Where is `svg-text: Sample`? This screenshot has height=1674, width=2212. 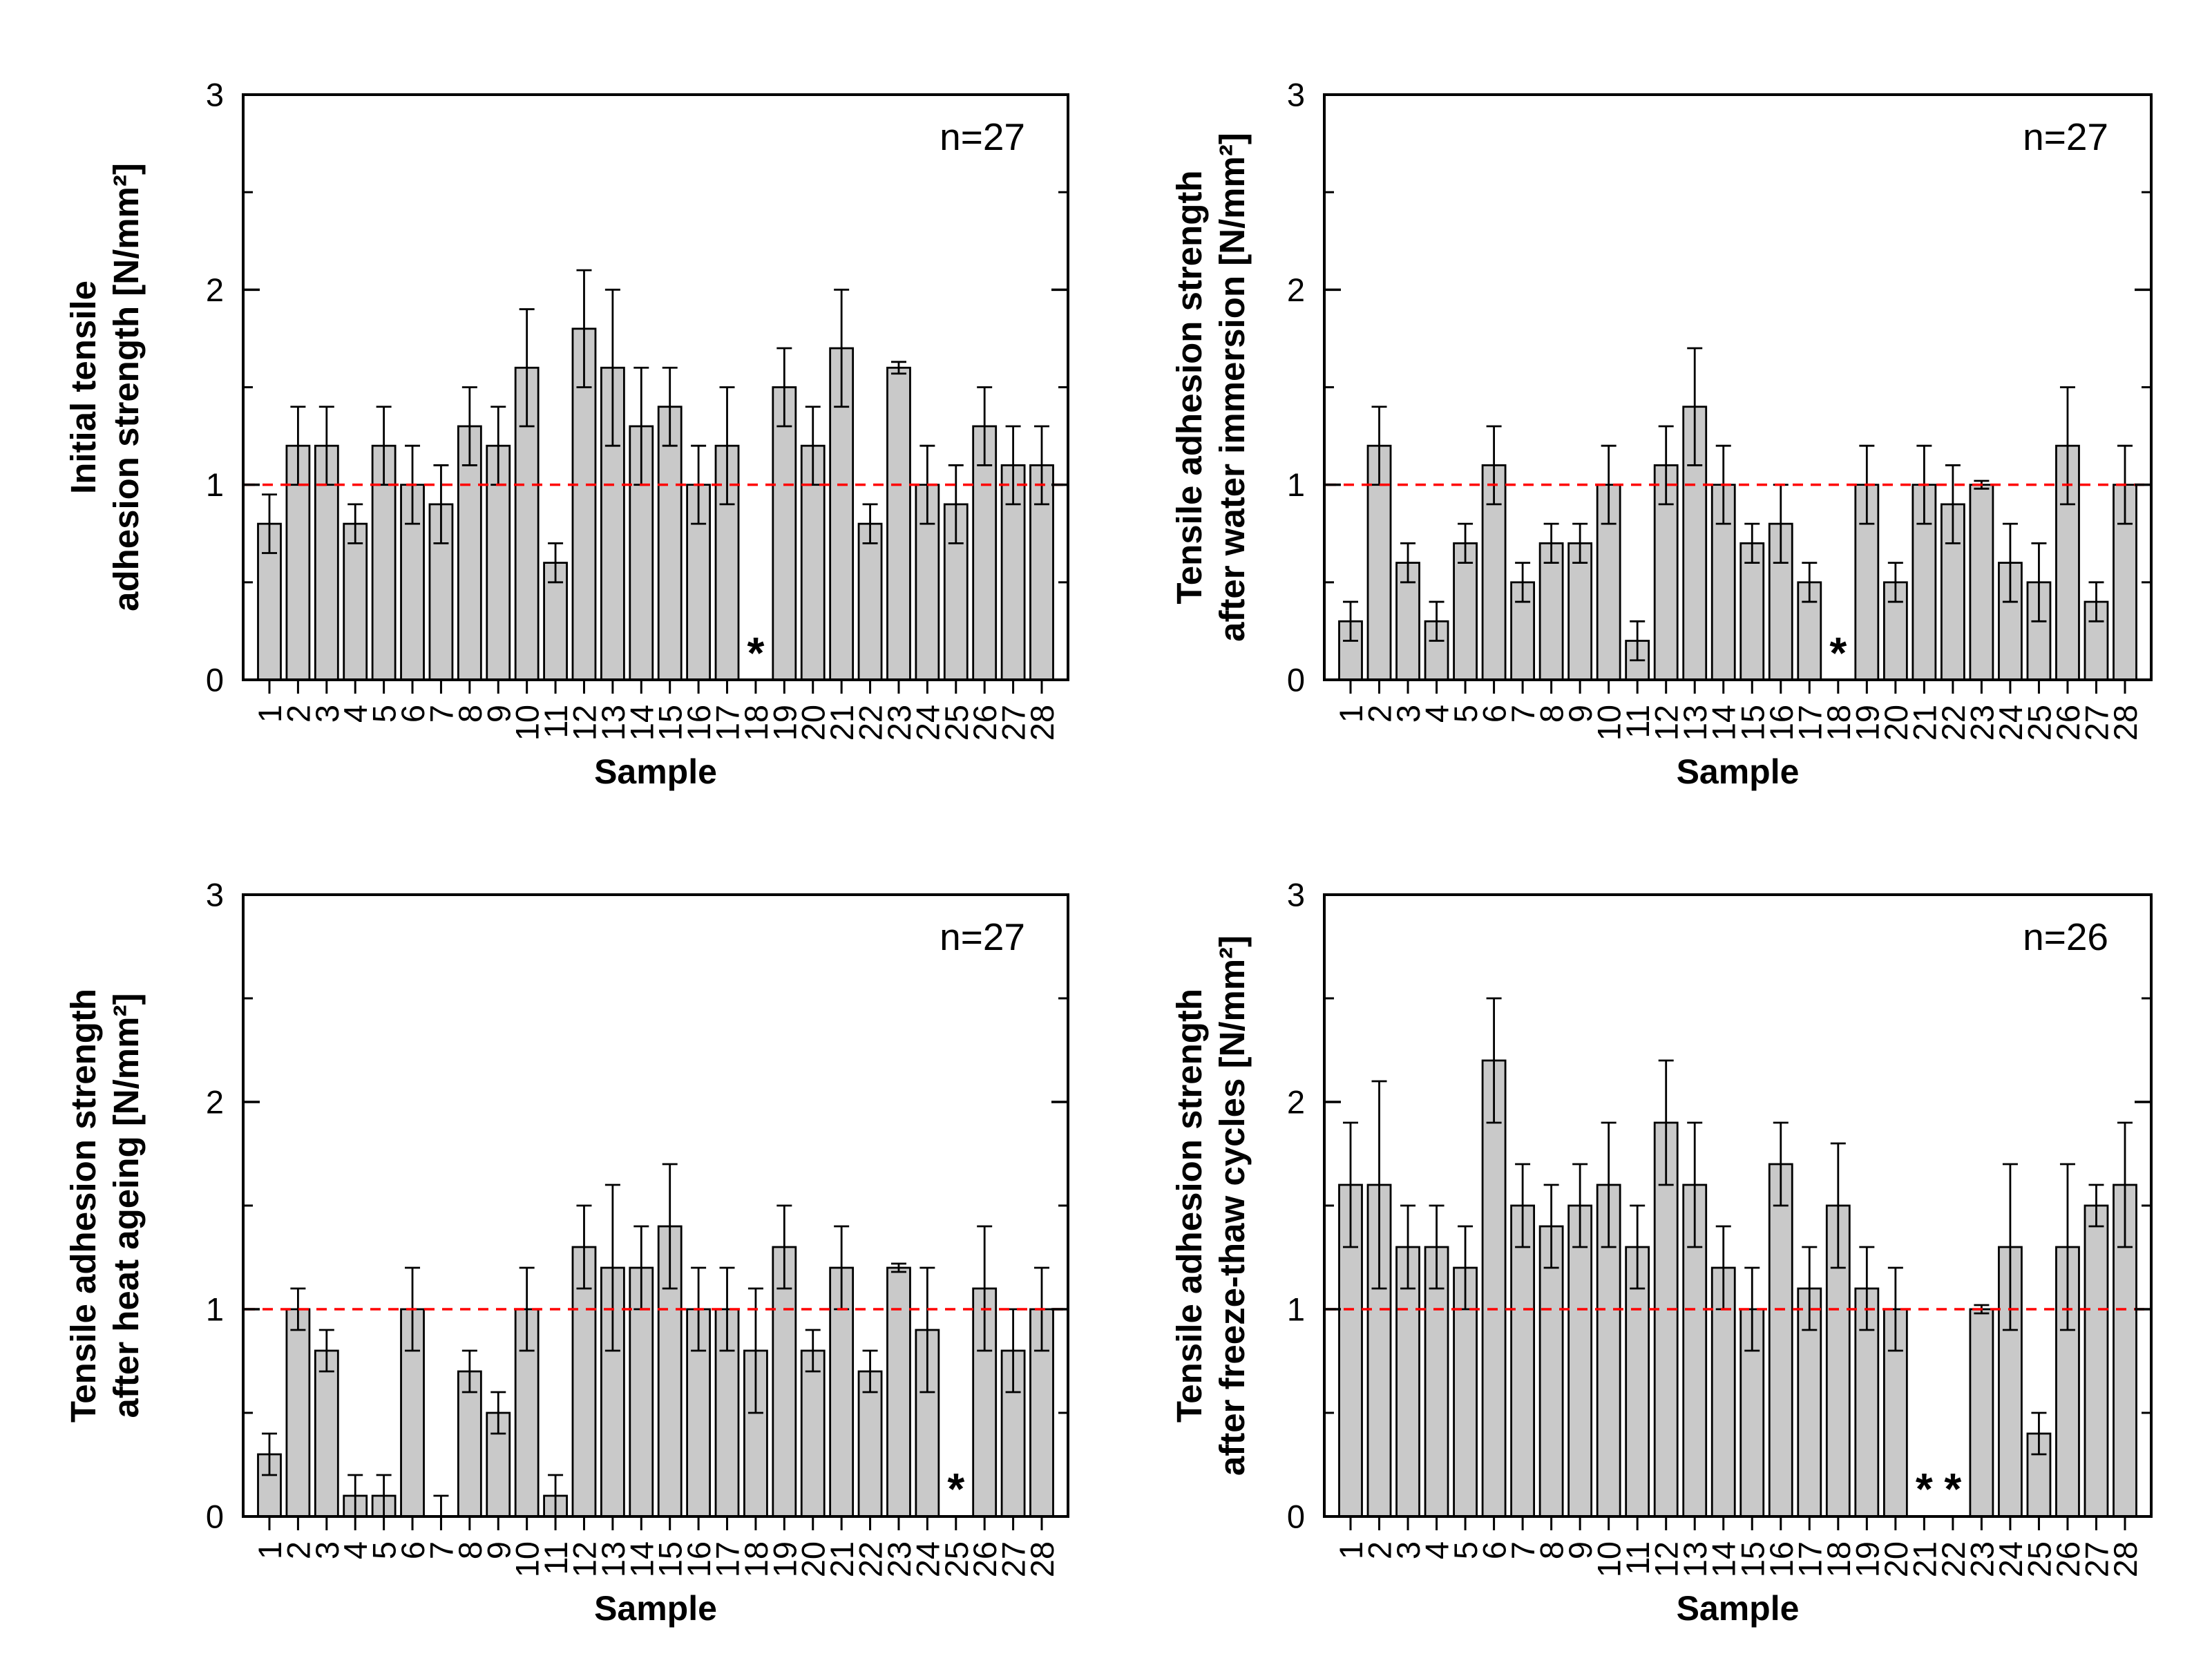
svg-text: Sample is located at coordinates (655, 1609).